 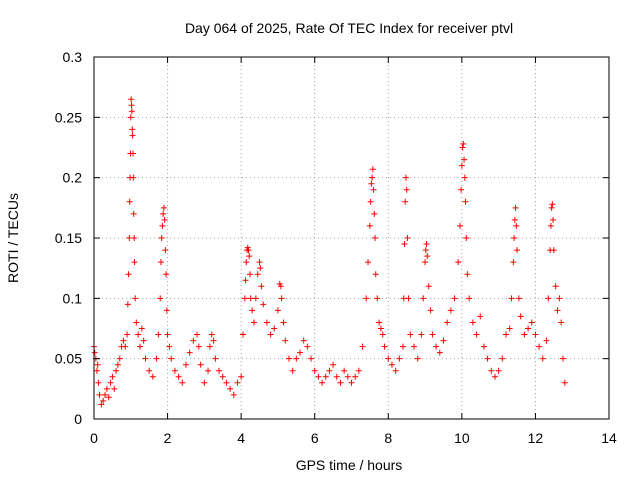 I want to click on x-tick-label: 12, so click(x=536, y=438).